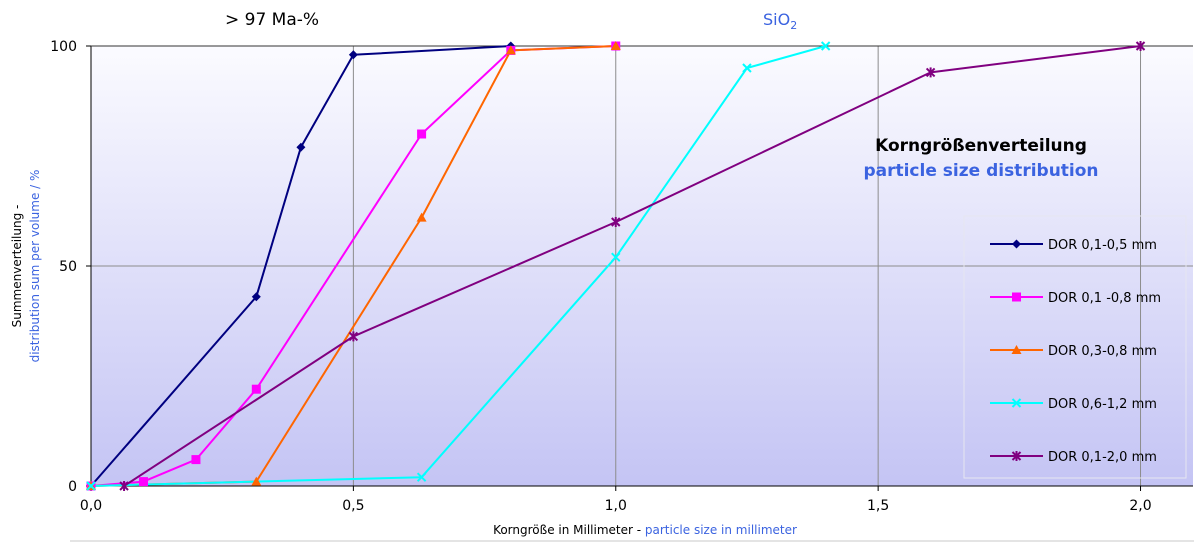 The image size is (1194, 542). What do you see at coordinates (17, 266) in the screenshot?
I see `y-axis-title-de: Summenverteilung -` at bounding box center [17, 266].